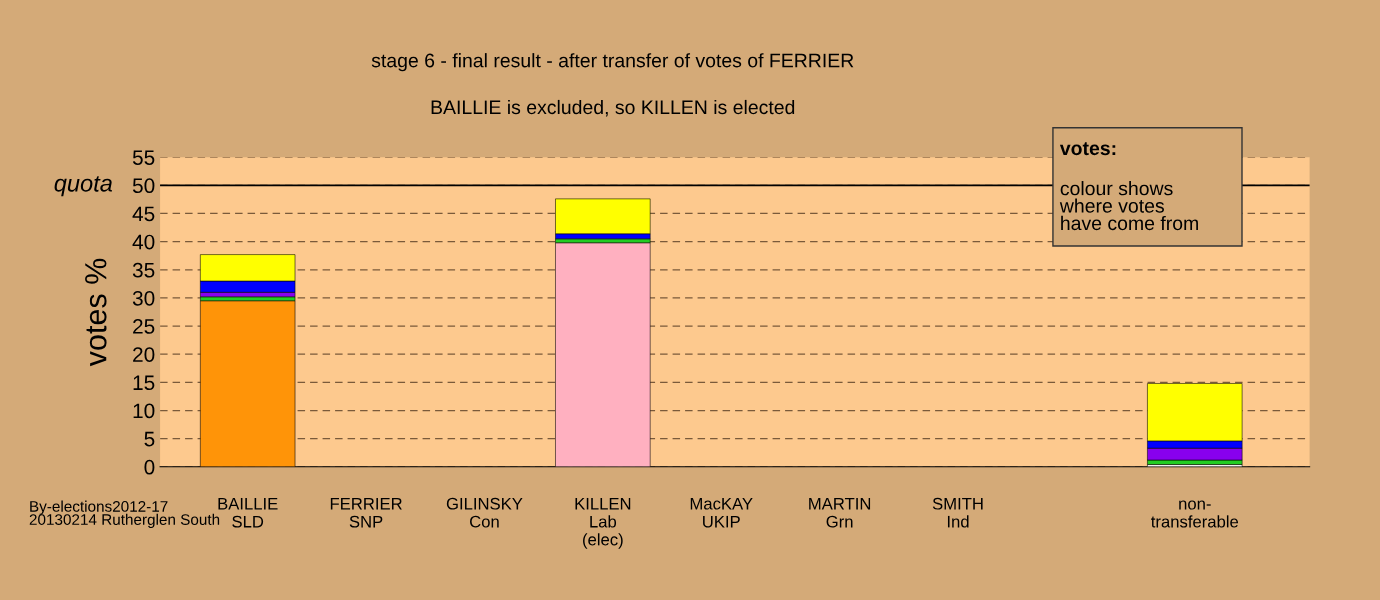 The image size is (1380, 600). What do you see at coordinates (248, 512) in the screenshot?
I see `x-tick-label: BAILLIE SLD` at bounding box center [248, 512].